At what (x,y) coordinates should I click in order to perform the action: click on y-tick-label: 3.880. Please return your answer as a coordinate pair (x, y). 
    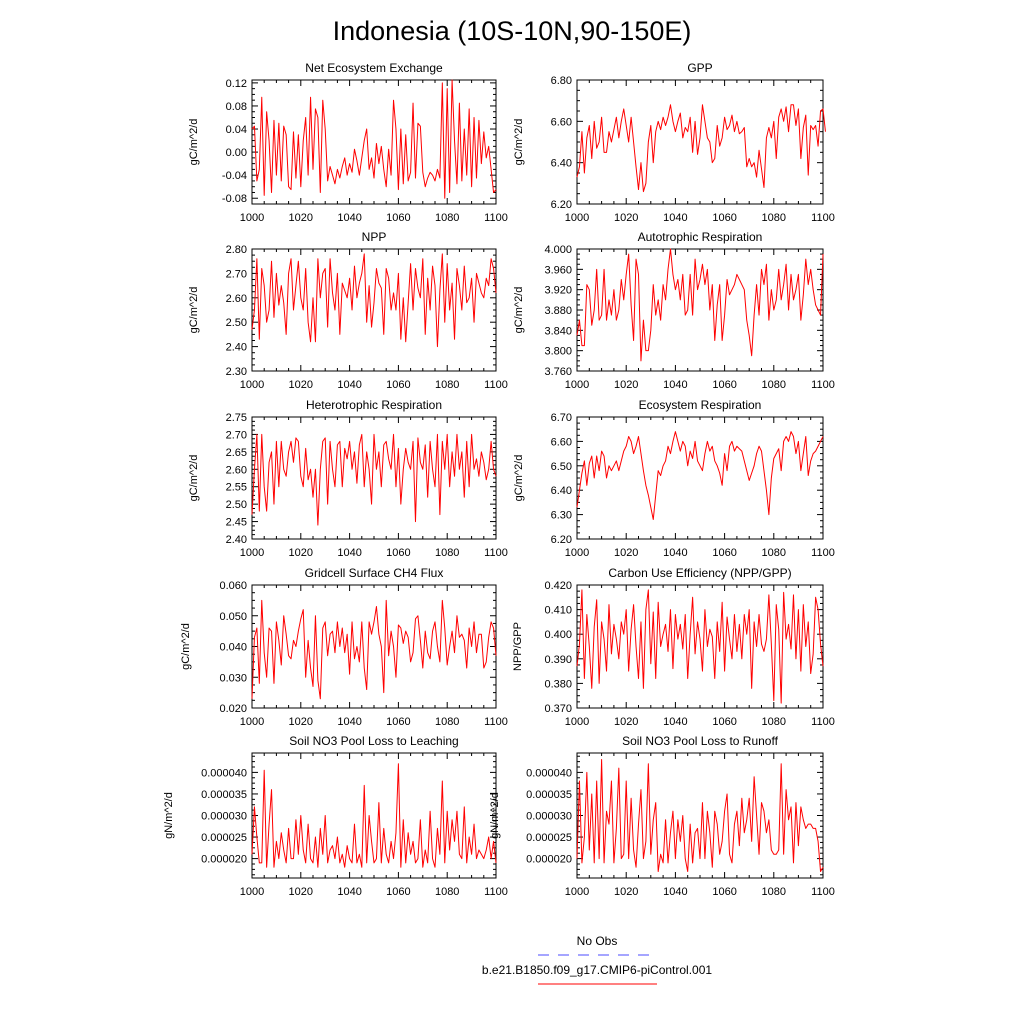
    Looking at the image, I should click on (558, 311).